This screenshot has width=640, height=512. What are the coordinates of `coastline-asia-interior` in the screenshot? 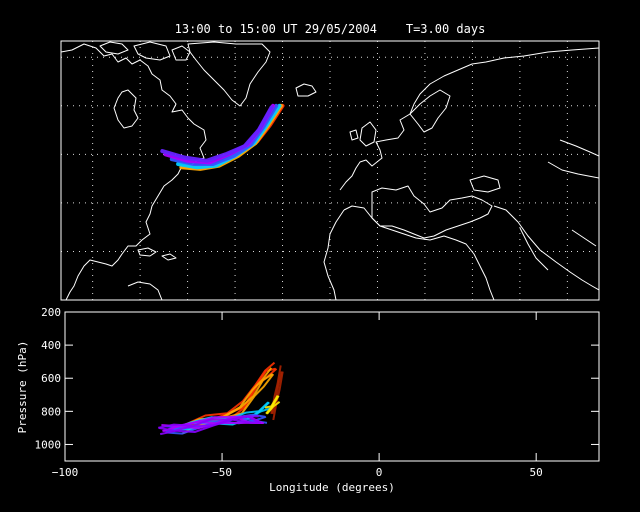 It's located at (573, 193).